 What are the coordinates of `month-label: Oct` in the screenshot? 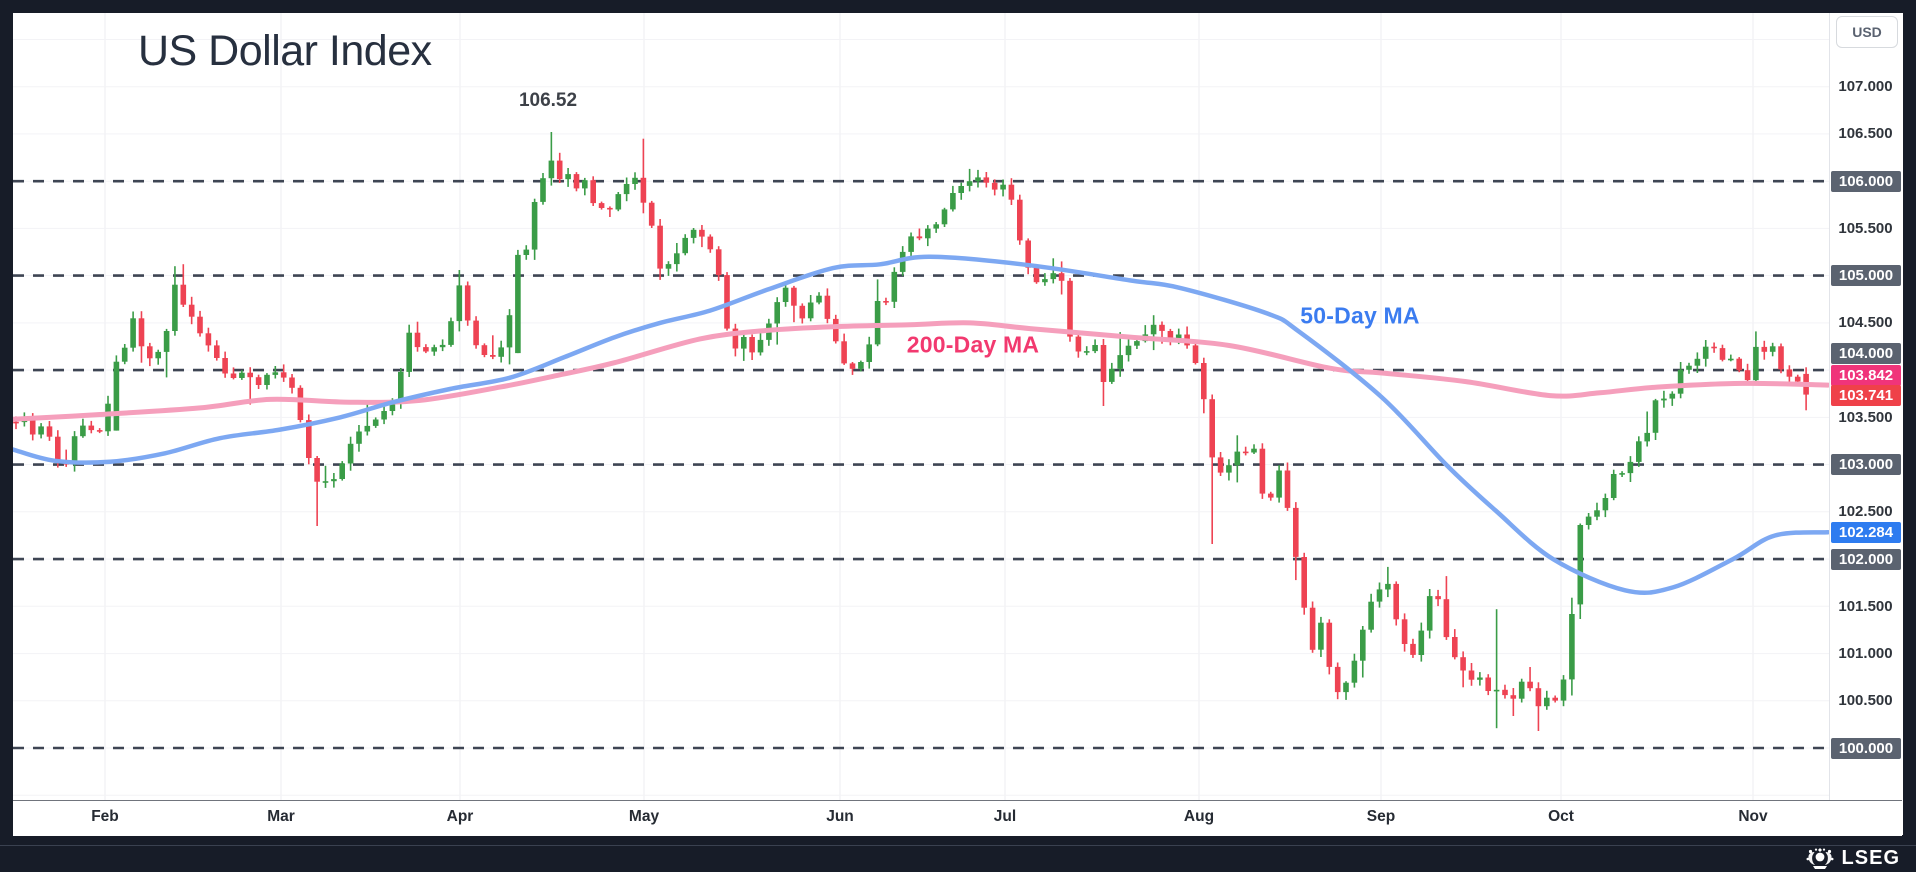 It's located at (1561, 816).